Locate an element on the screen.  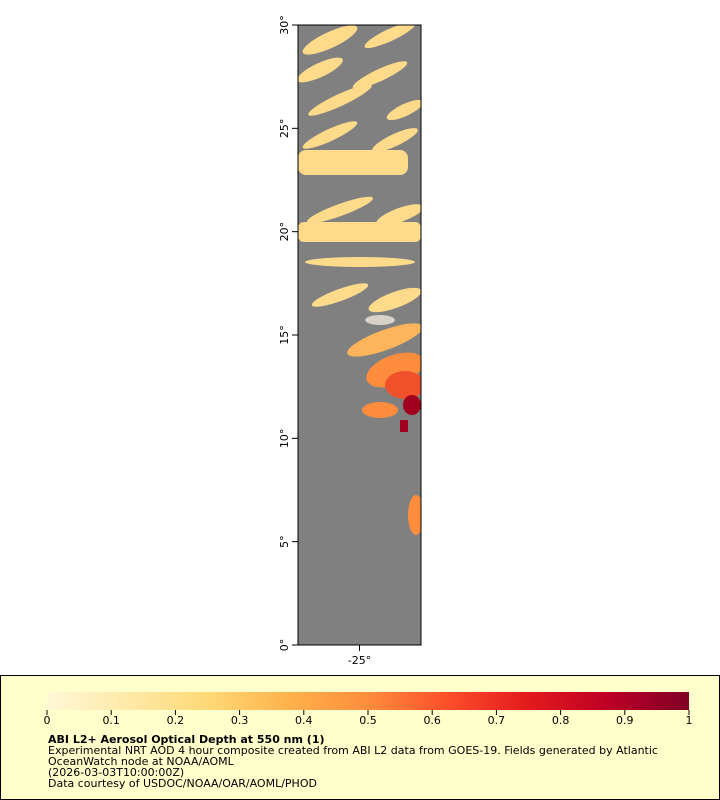
colorbar-tick-label: 0 is located at coordinates (47, 720).